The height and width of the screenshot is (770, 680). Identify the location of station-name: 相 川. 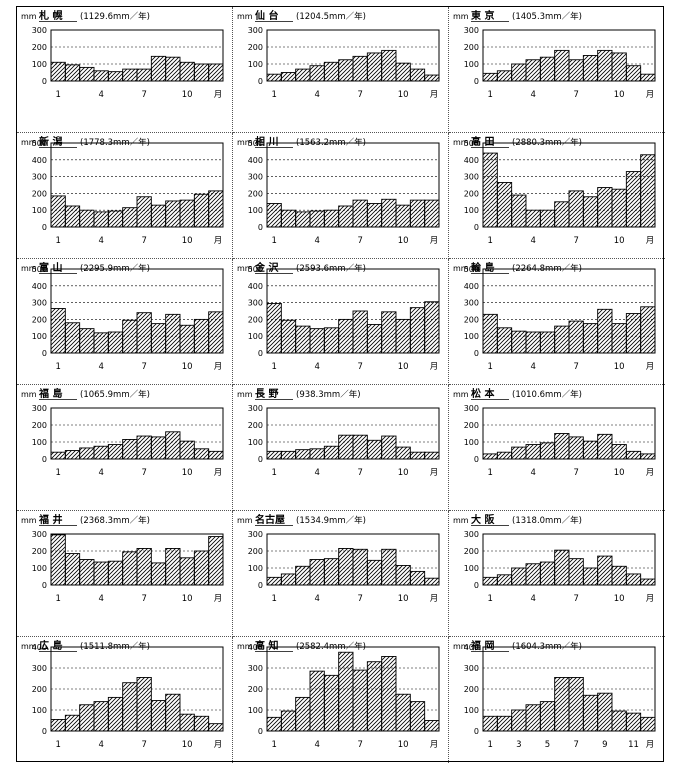
(266, 141).